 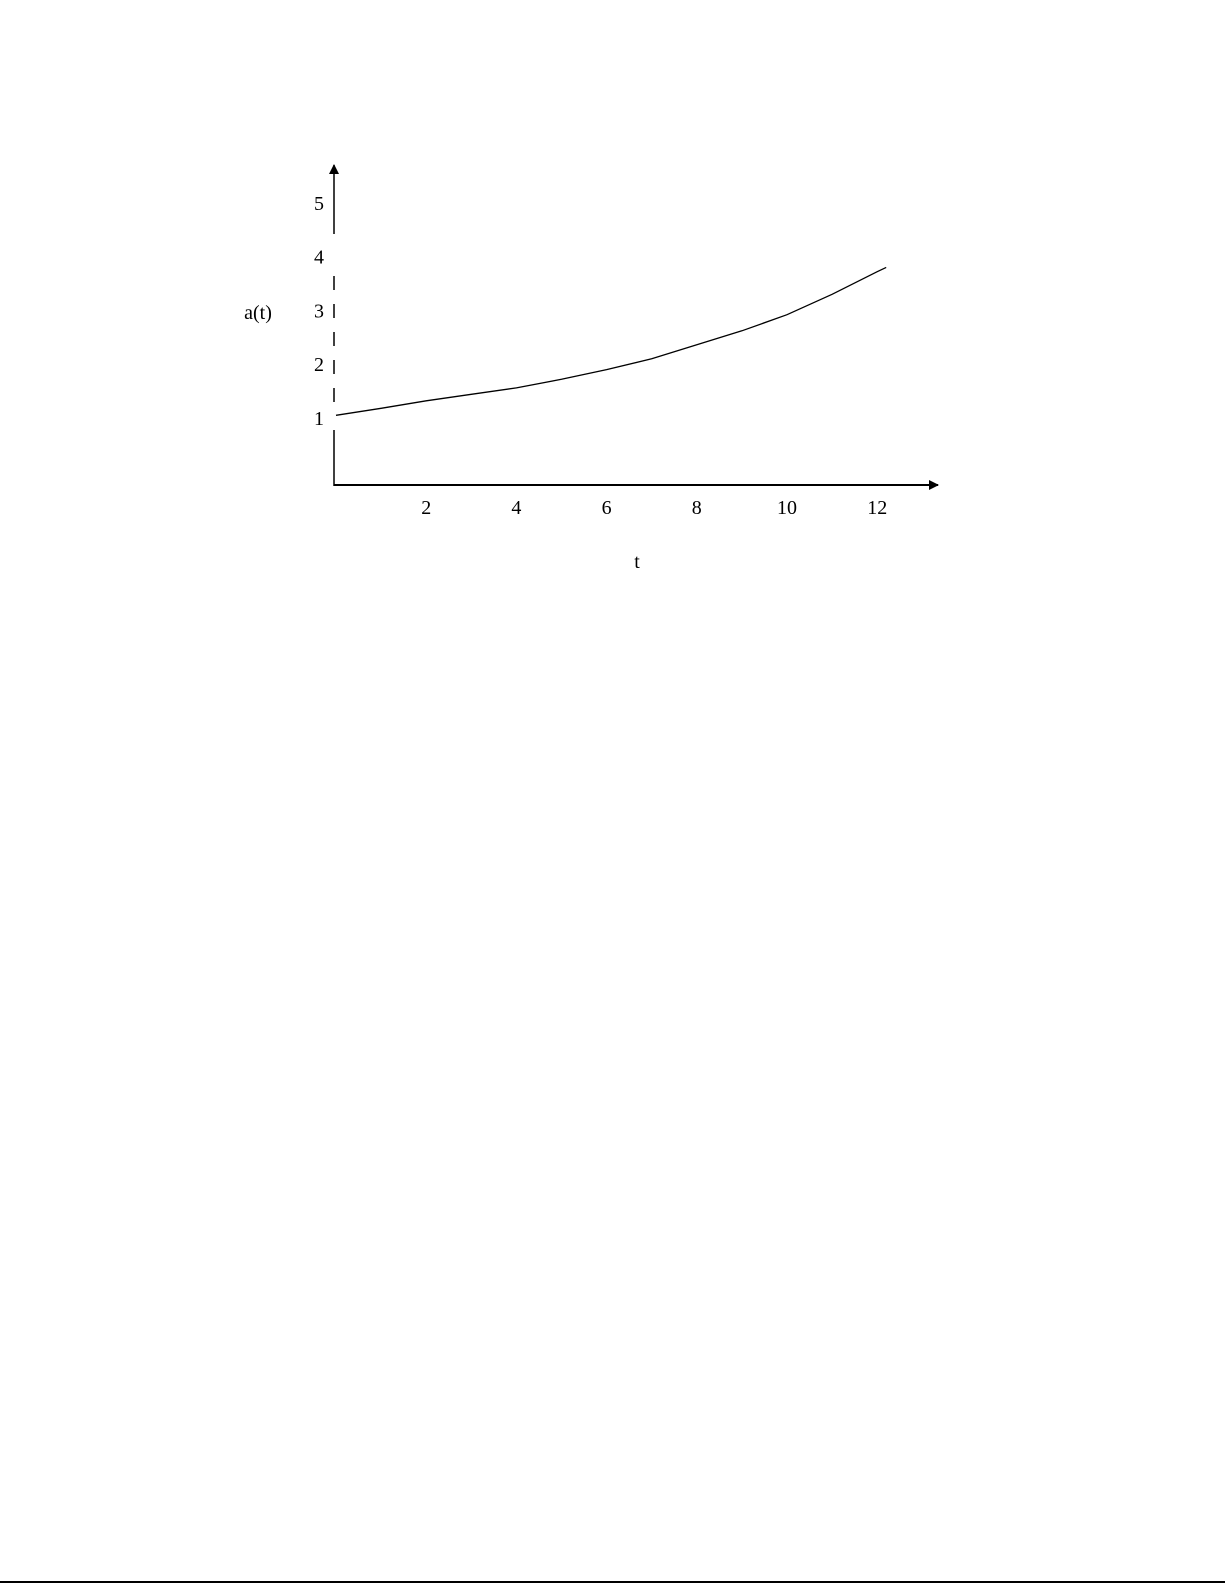 I want to click on y-tick-label: 2, so click(x=319, y=365).